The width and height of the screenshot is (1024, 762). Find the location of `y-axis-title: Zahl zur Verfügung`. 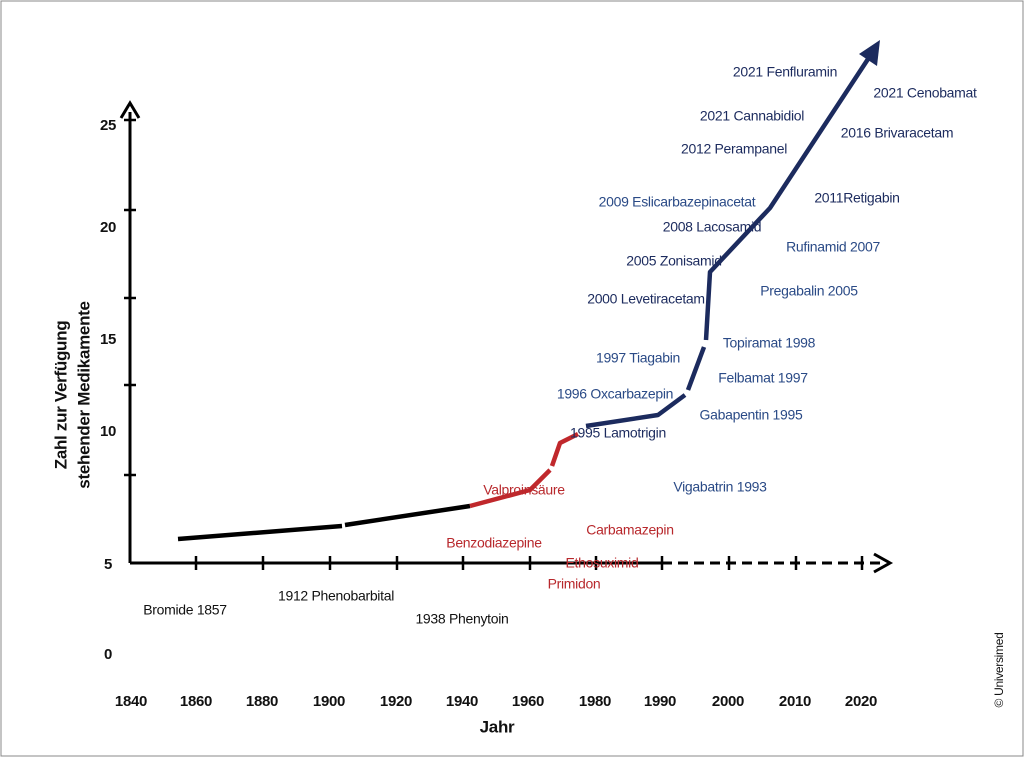

y-axis-title: Zahl zur Verfügung is located at coordinates (60, 395).